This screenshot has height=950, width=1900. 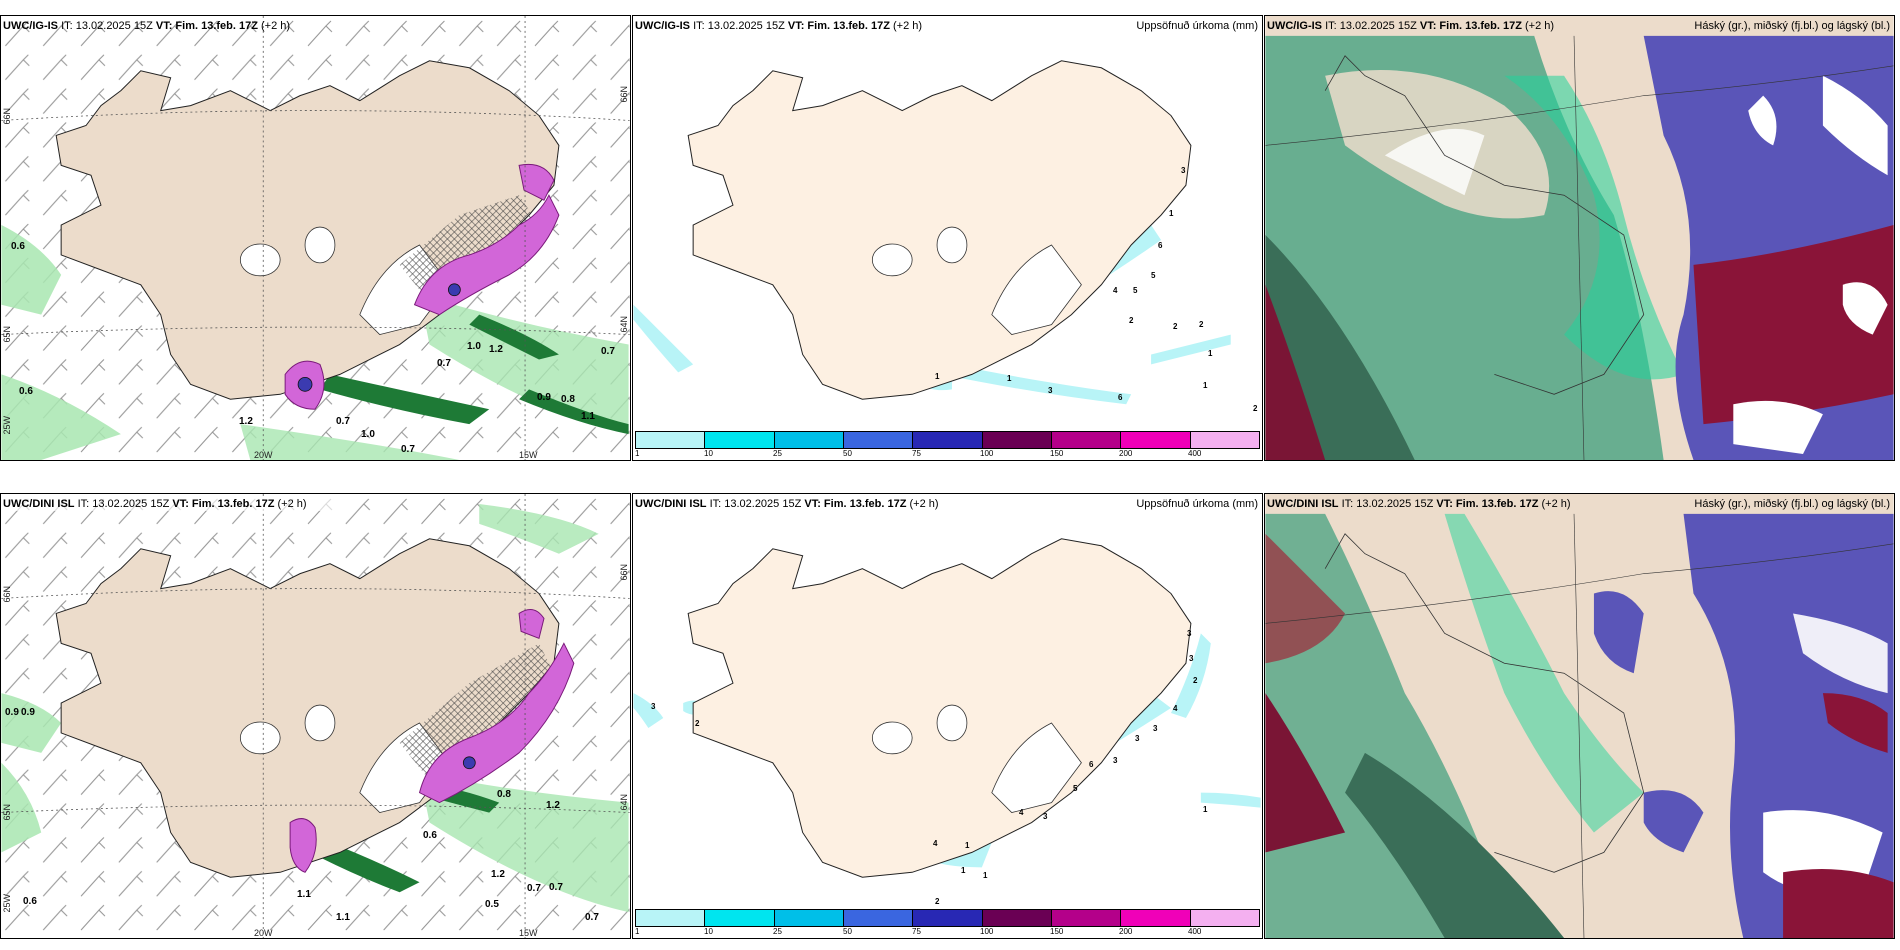 I want to click on colorbar-tick: 10, so click(x=708, y=931).